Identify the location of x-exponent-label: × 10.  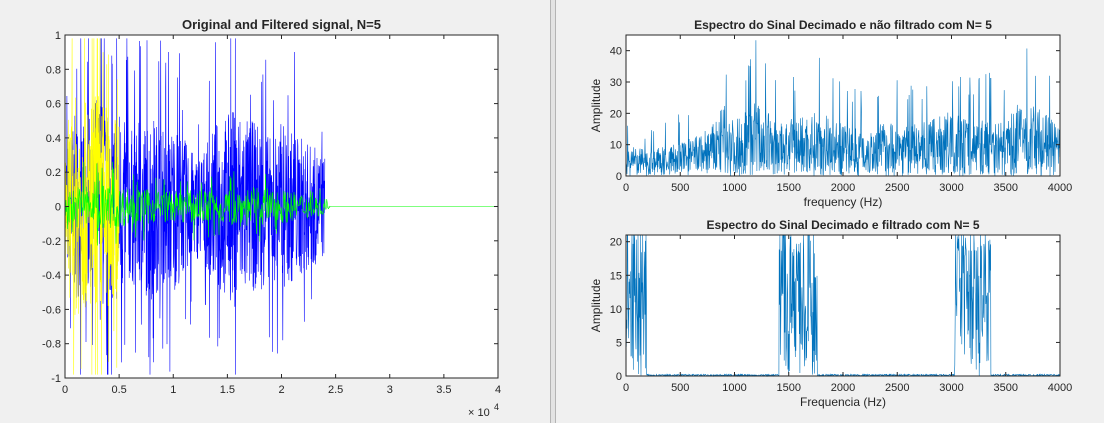
(479, 413).